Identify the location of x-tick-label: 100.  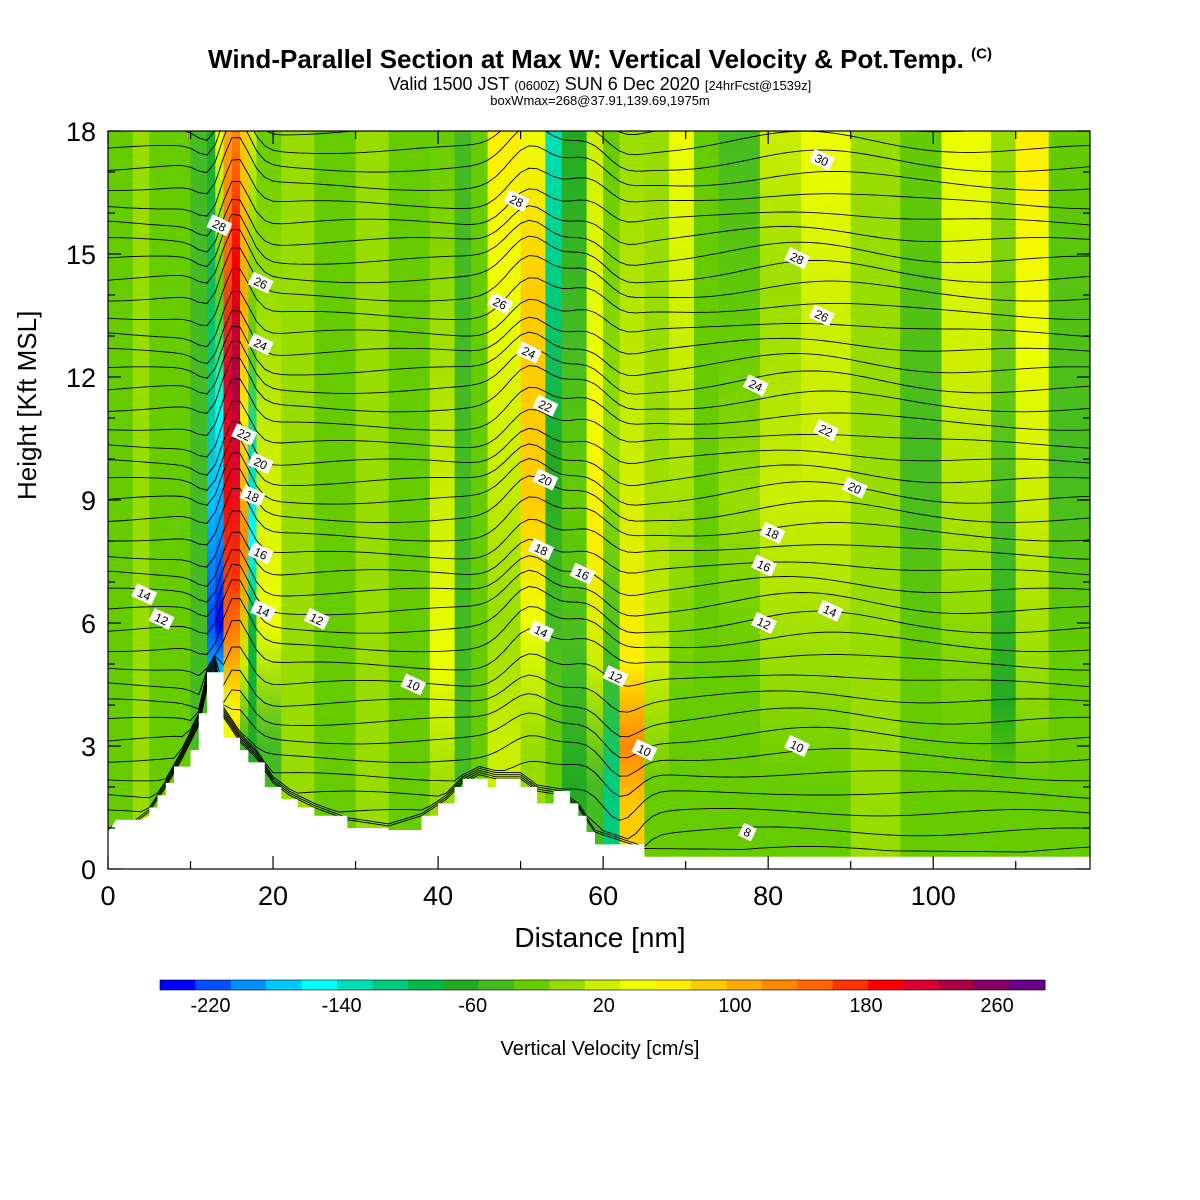
(933, 896).